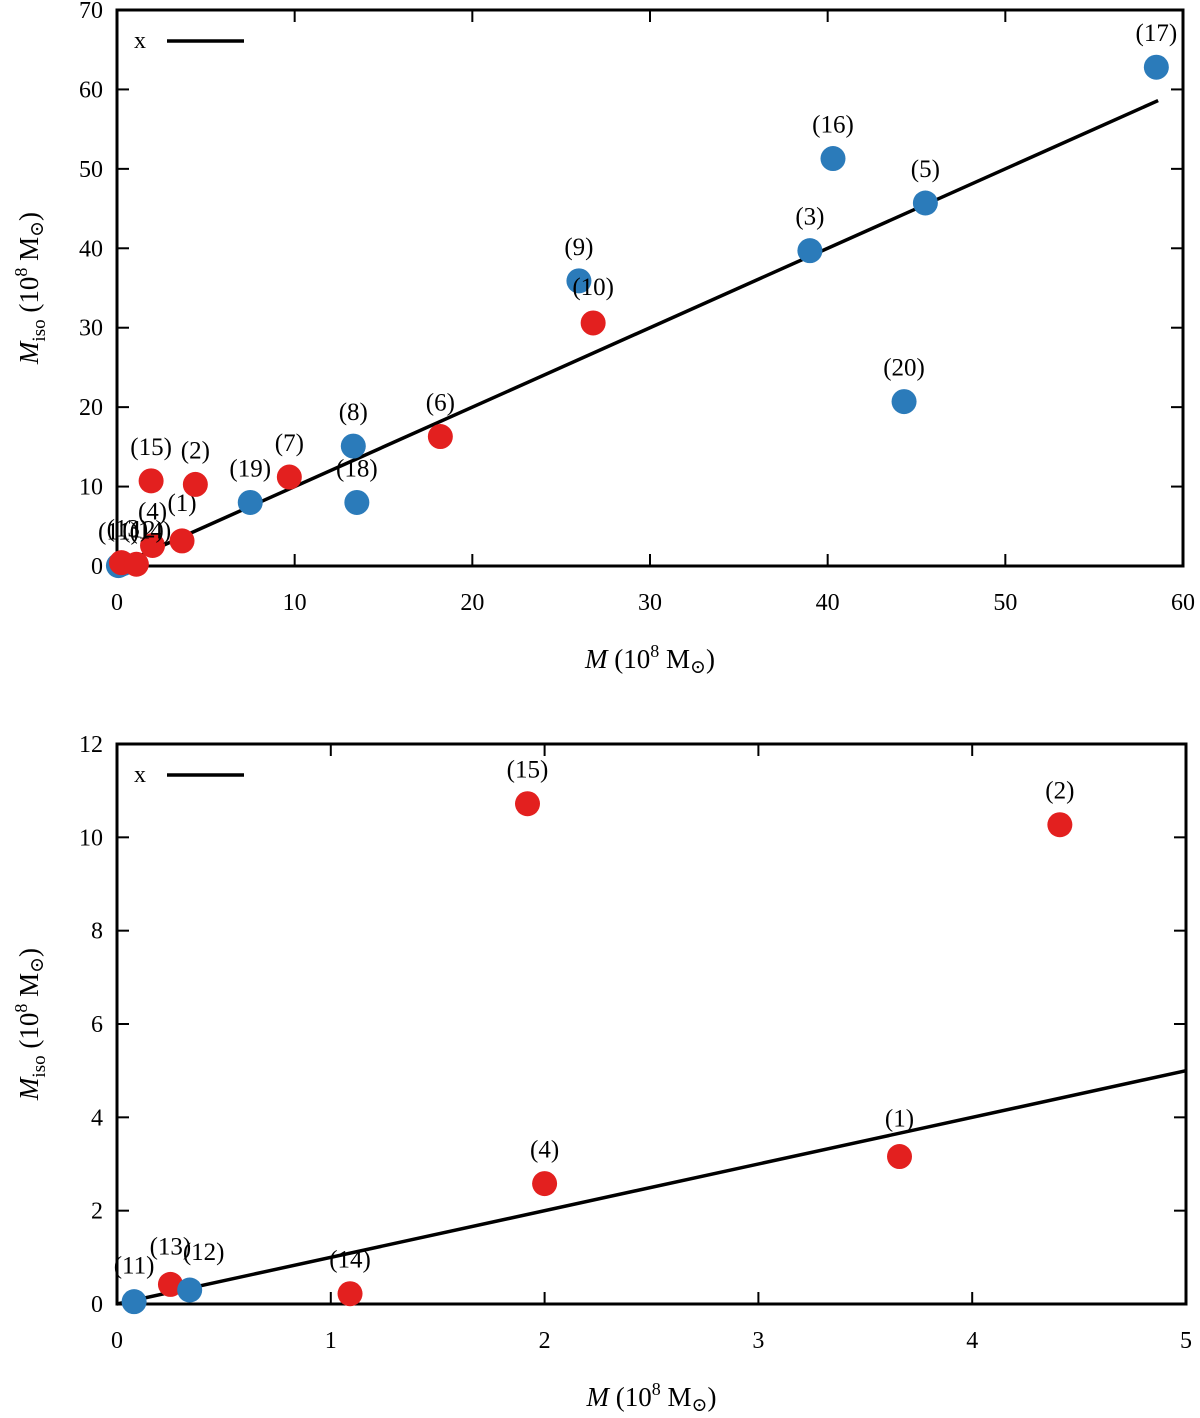 The image size is (1200, 1418). Describe the element at coordinates (353, 412) in the screenshot. I see `point-label: (8)` at that location.